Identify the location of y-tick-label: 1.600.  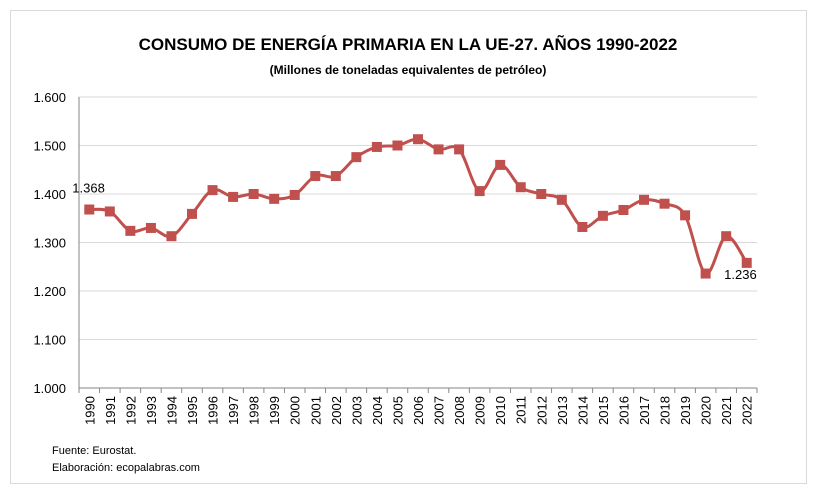
(49, 97).